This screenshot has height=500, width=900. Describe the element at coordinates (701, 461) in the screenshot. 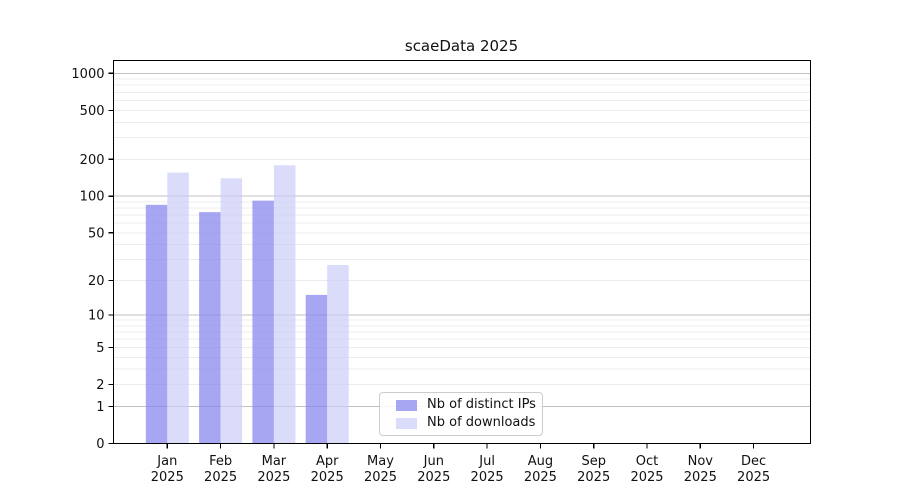

I see `x-tick-label-month-nov: Nov` at that location.